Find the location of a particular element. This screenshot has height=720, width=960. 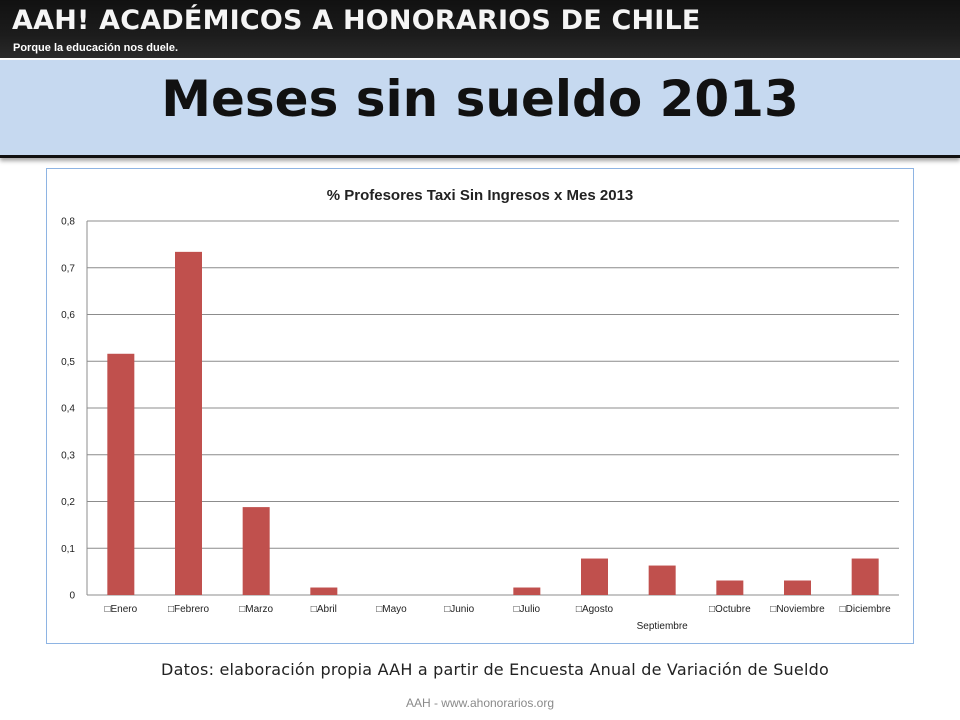

y-tick-label: 0,6 is located at coordinates (68, 315).